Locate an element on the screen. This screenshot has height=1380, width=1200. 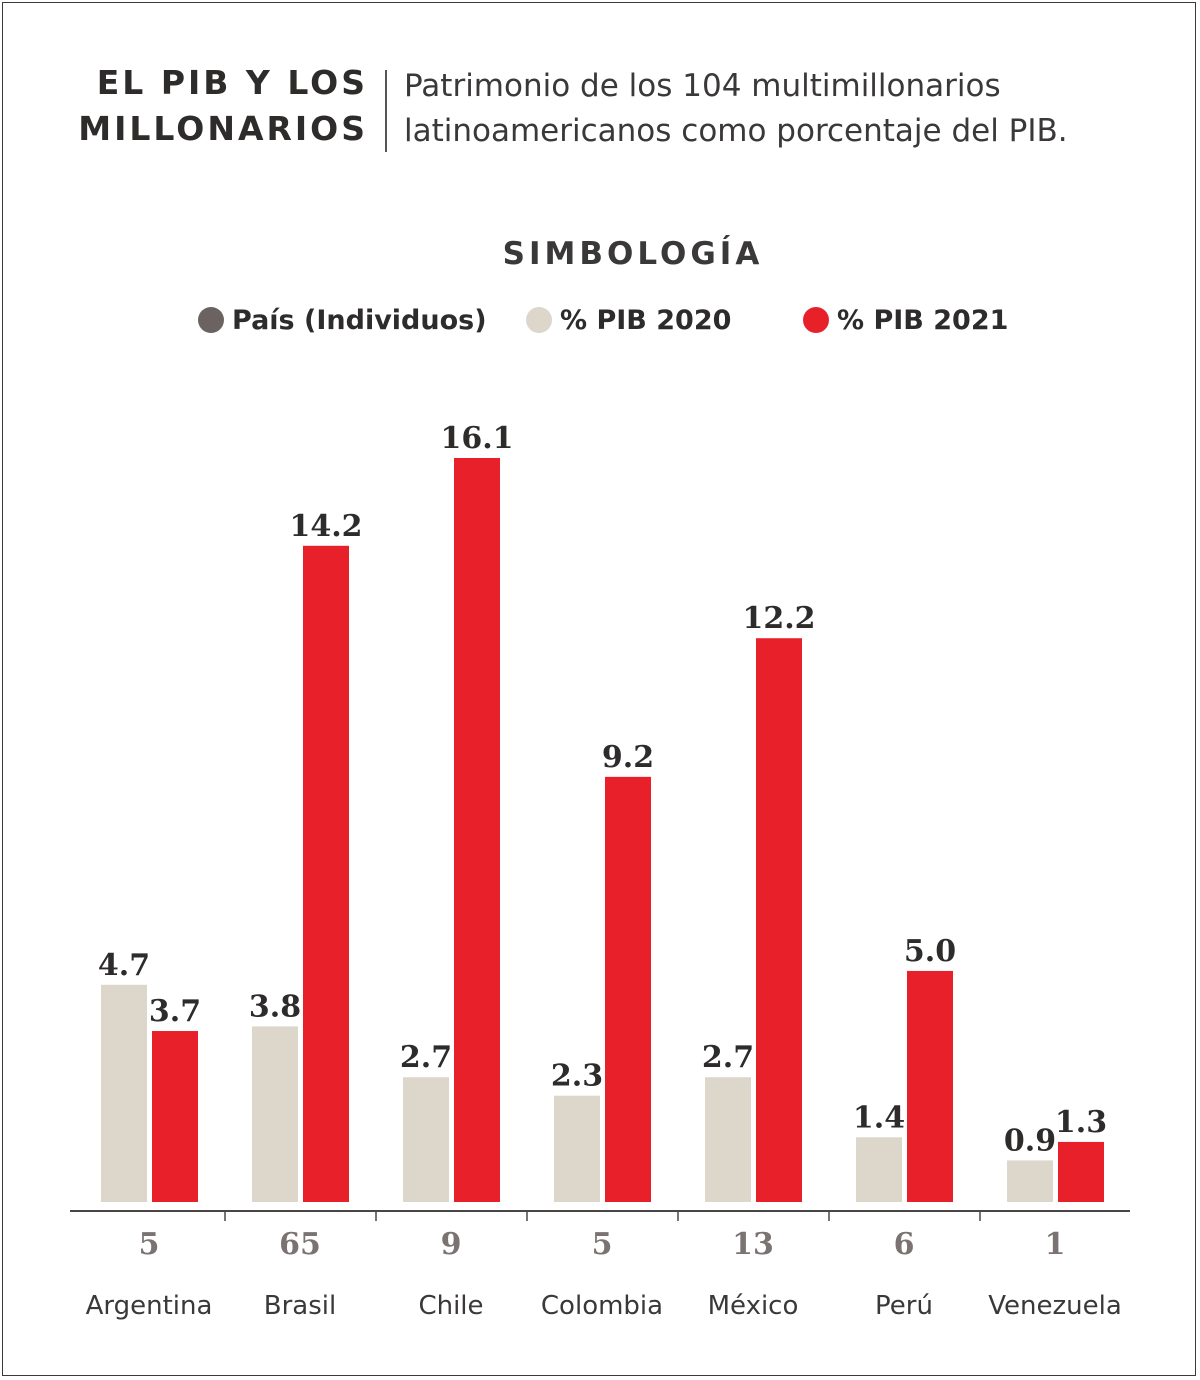
category-label: Brasil is located at coordinates (300, 1306).